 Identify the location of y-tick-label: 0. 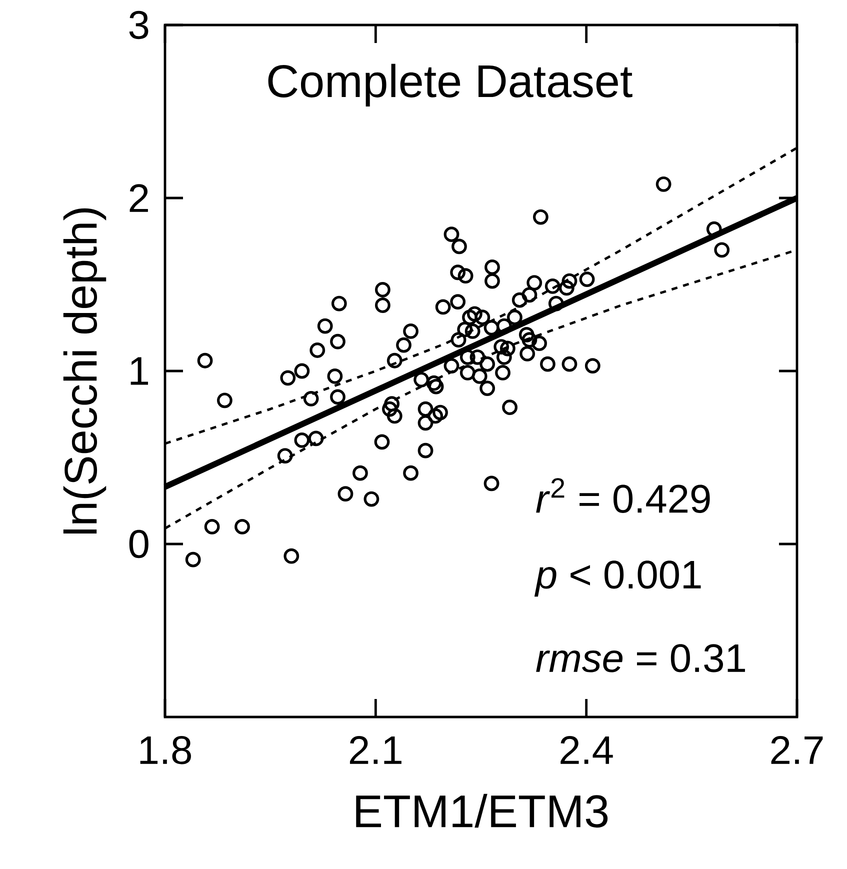
(138, 544).